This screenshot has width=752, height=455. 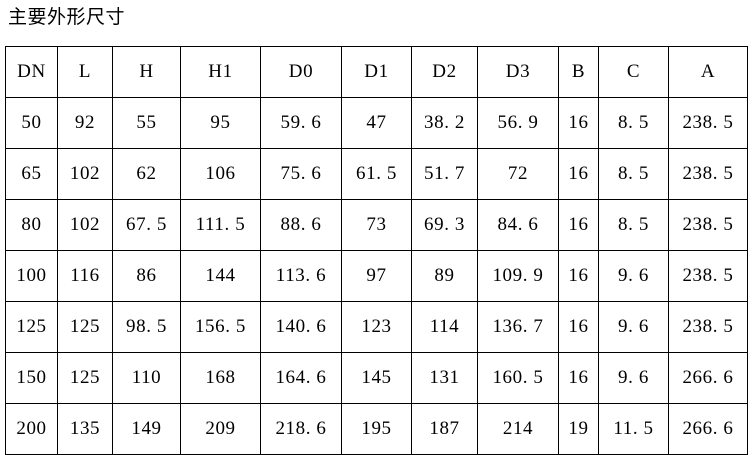 I want to click on cell-l-6: 135, so click(x=85, y=429).